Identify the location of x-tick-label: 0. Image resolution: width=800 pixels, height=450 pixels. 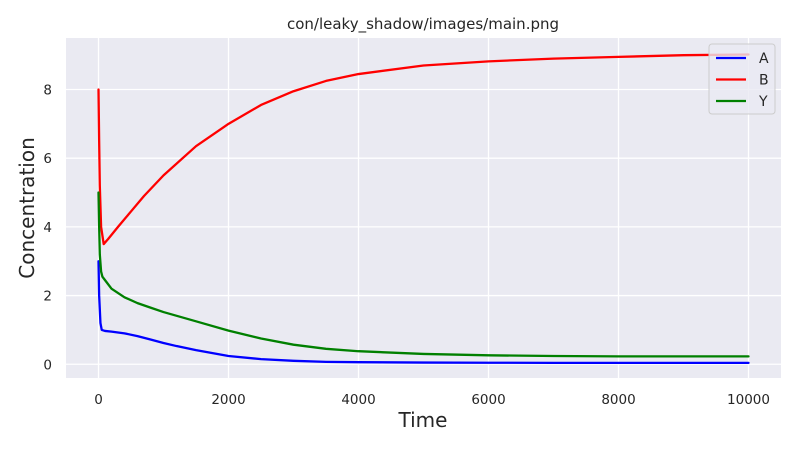
(98, 400).